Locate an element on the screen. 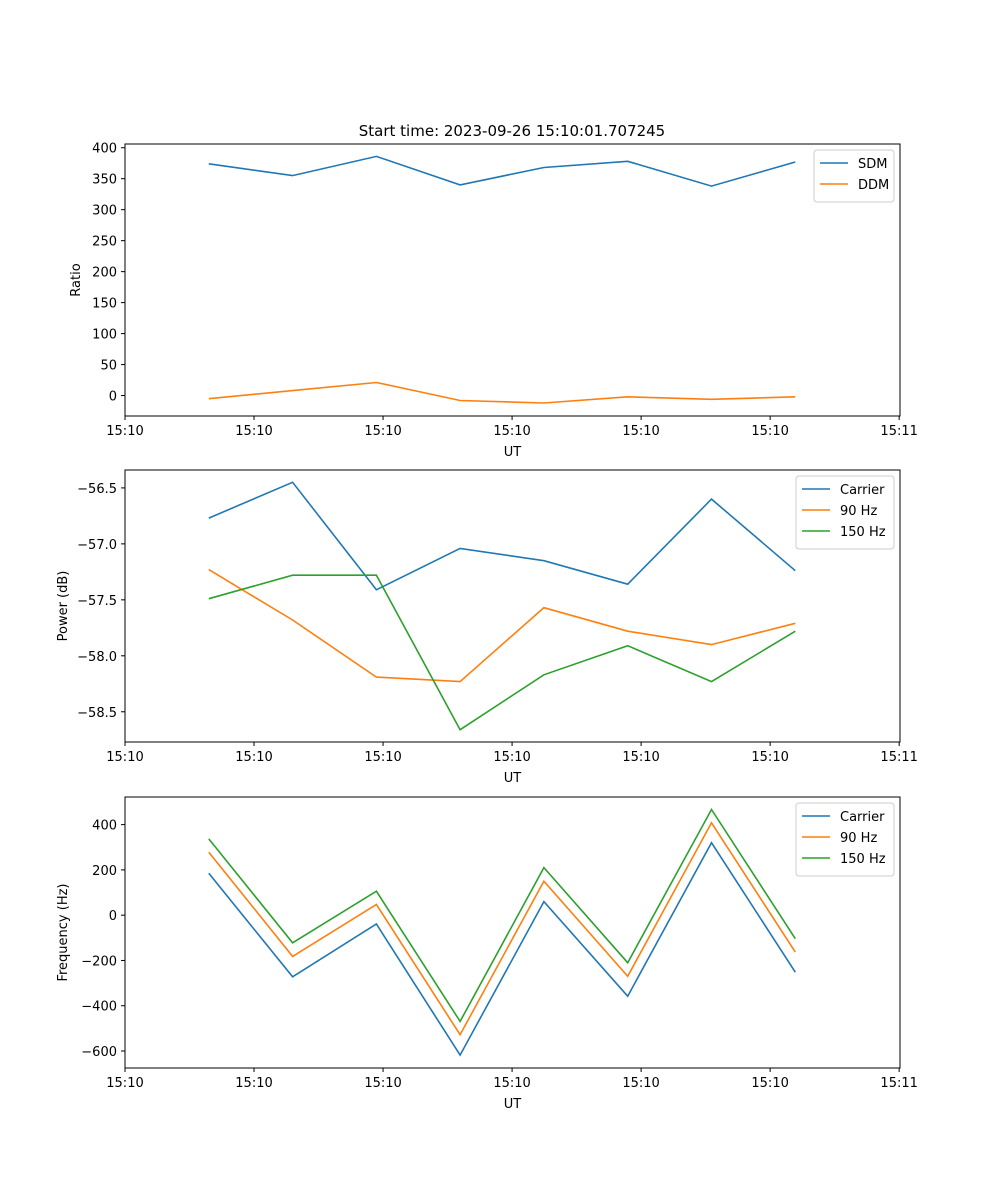 The image size is (1000, 1200). y-tick-label: −58.0 is located at coordinates (97, 657).